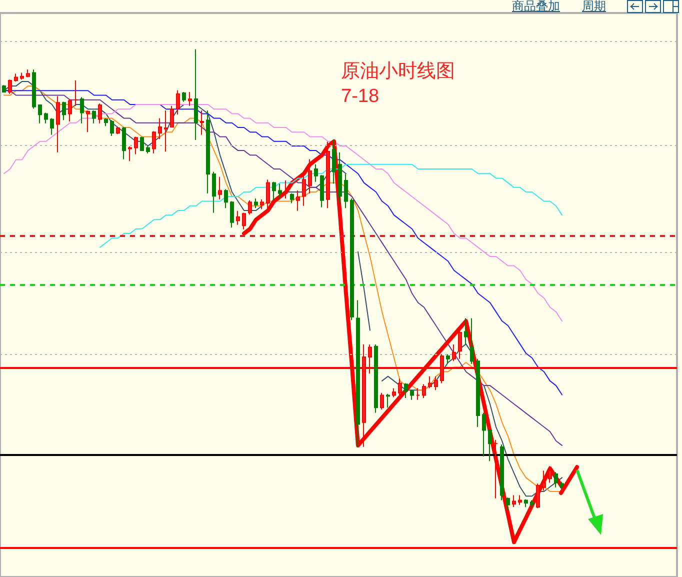  What do you see at coordinates (536, 6) in the screenshot?
I see `text: 商品叠加` at bounding box center [536, 6].